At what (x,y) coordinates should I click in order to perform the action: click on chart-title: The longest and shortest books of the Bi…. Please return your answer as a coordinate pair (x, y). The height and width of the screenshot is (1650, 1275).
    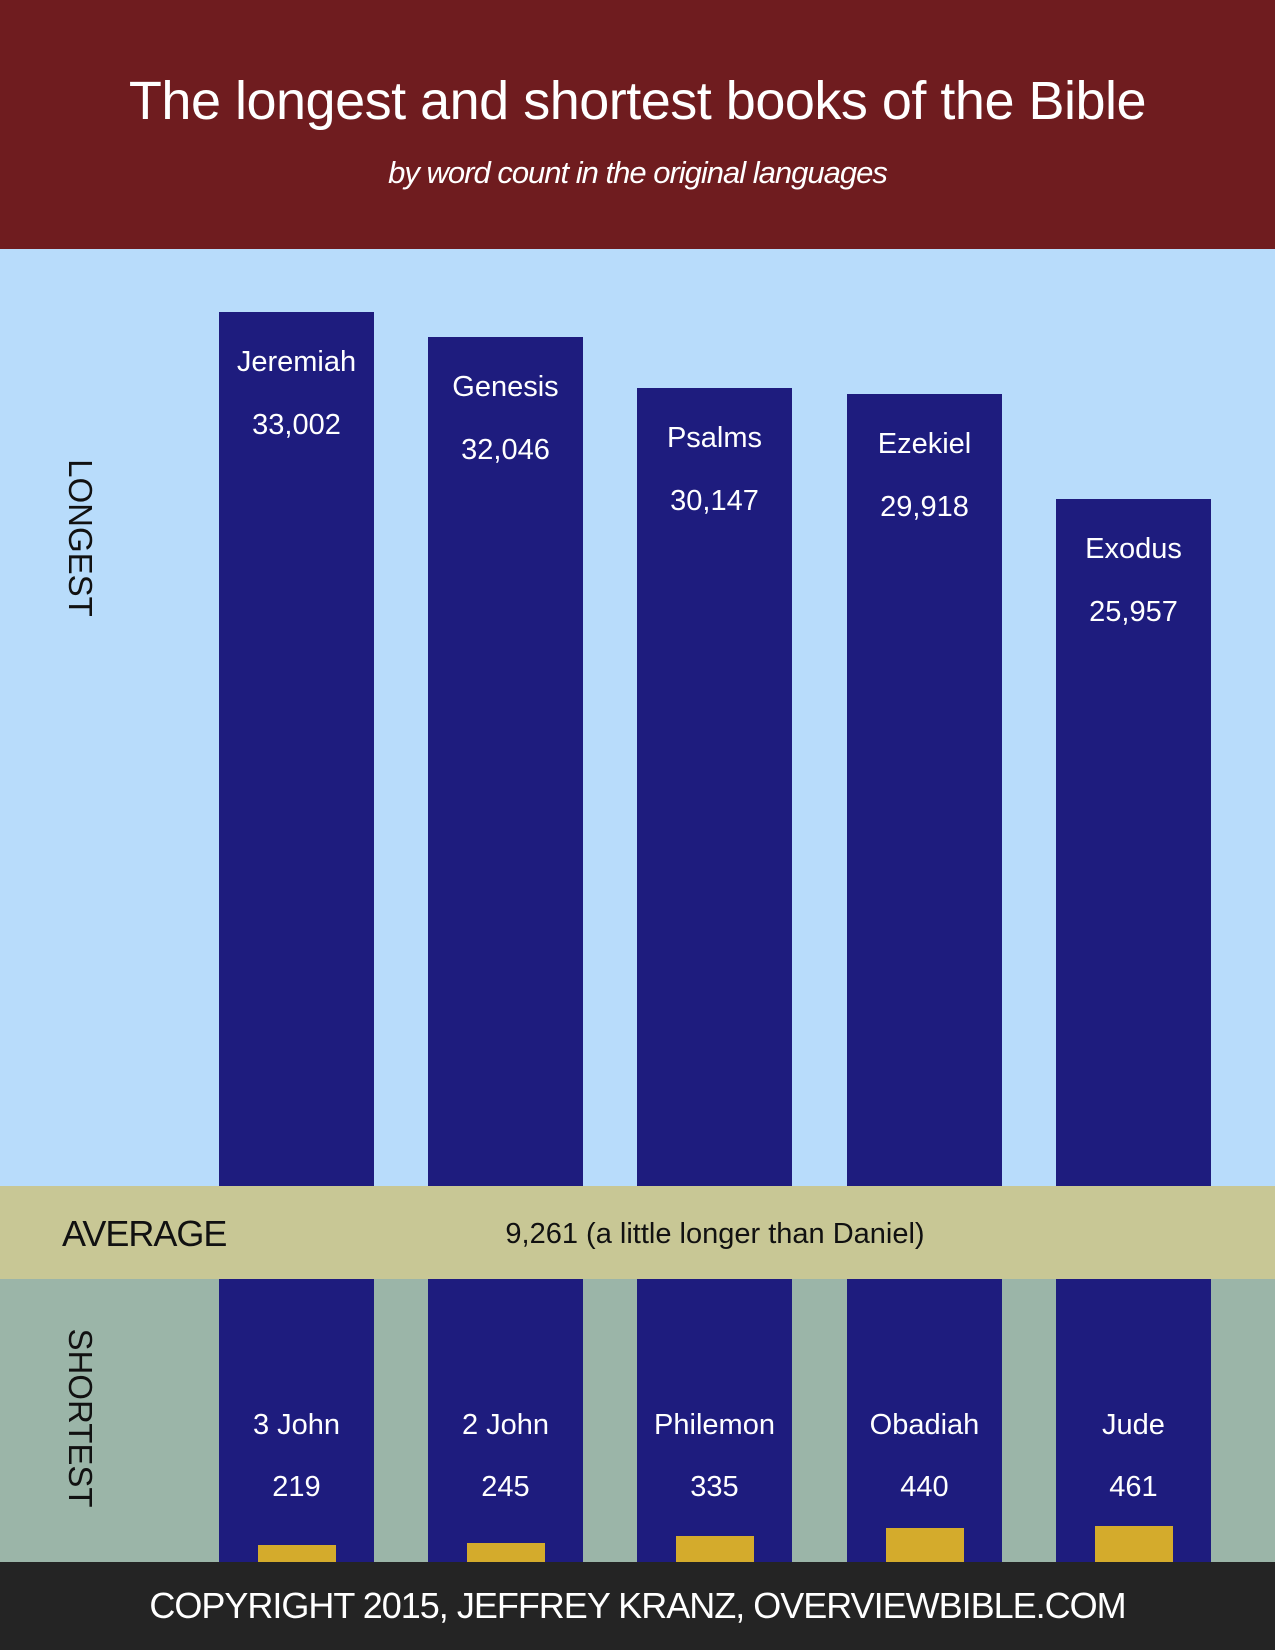
    Looking at the image, I should click on (637, 101).